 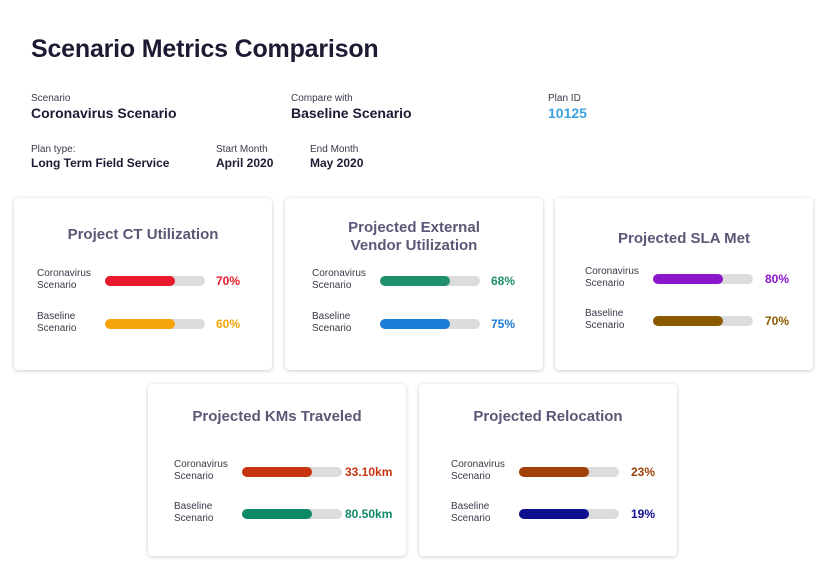 I want to click on metric-row-coronavirus: Coronavirus Scenario 80%, so click(x=697, y=280).